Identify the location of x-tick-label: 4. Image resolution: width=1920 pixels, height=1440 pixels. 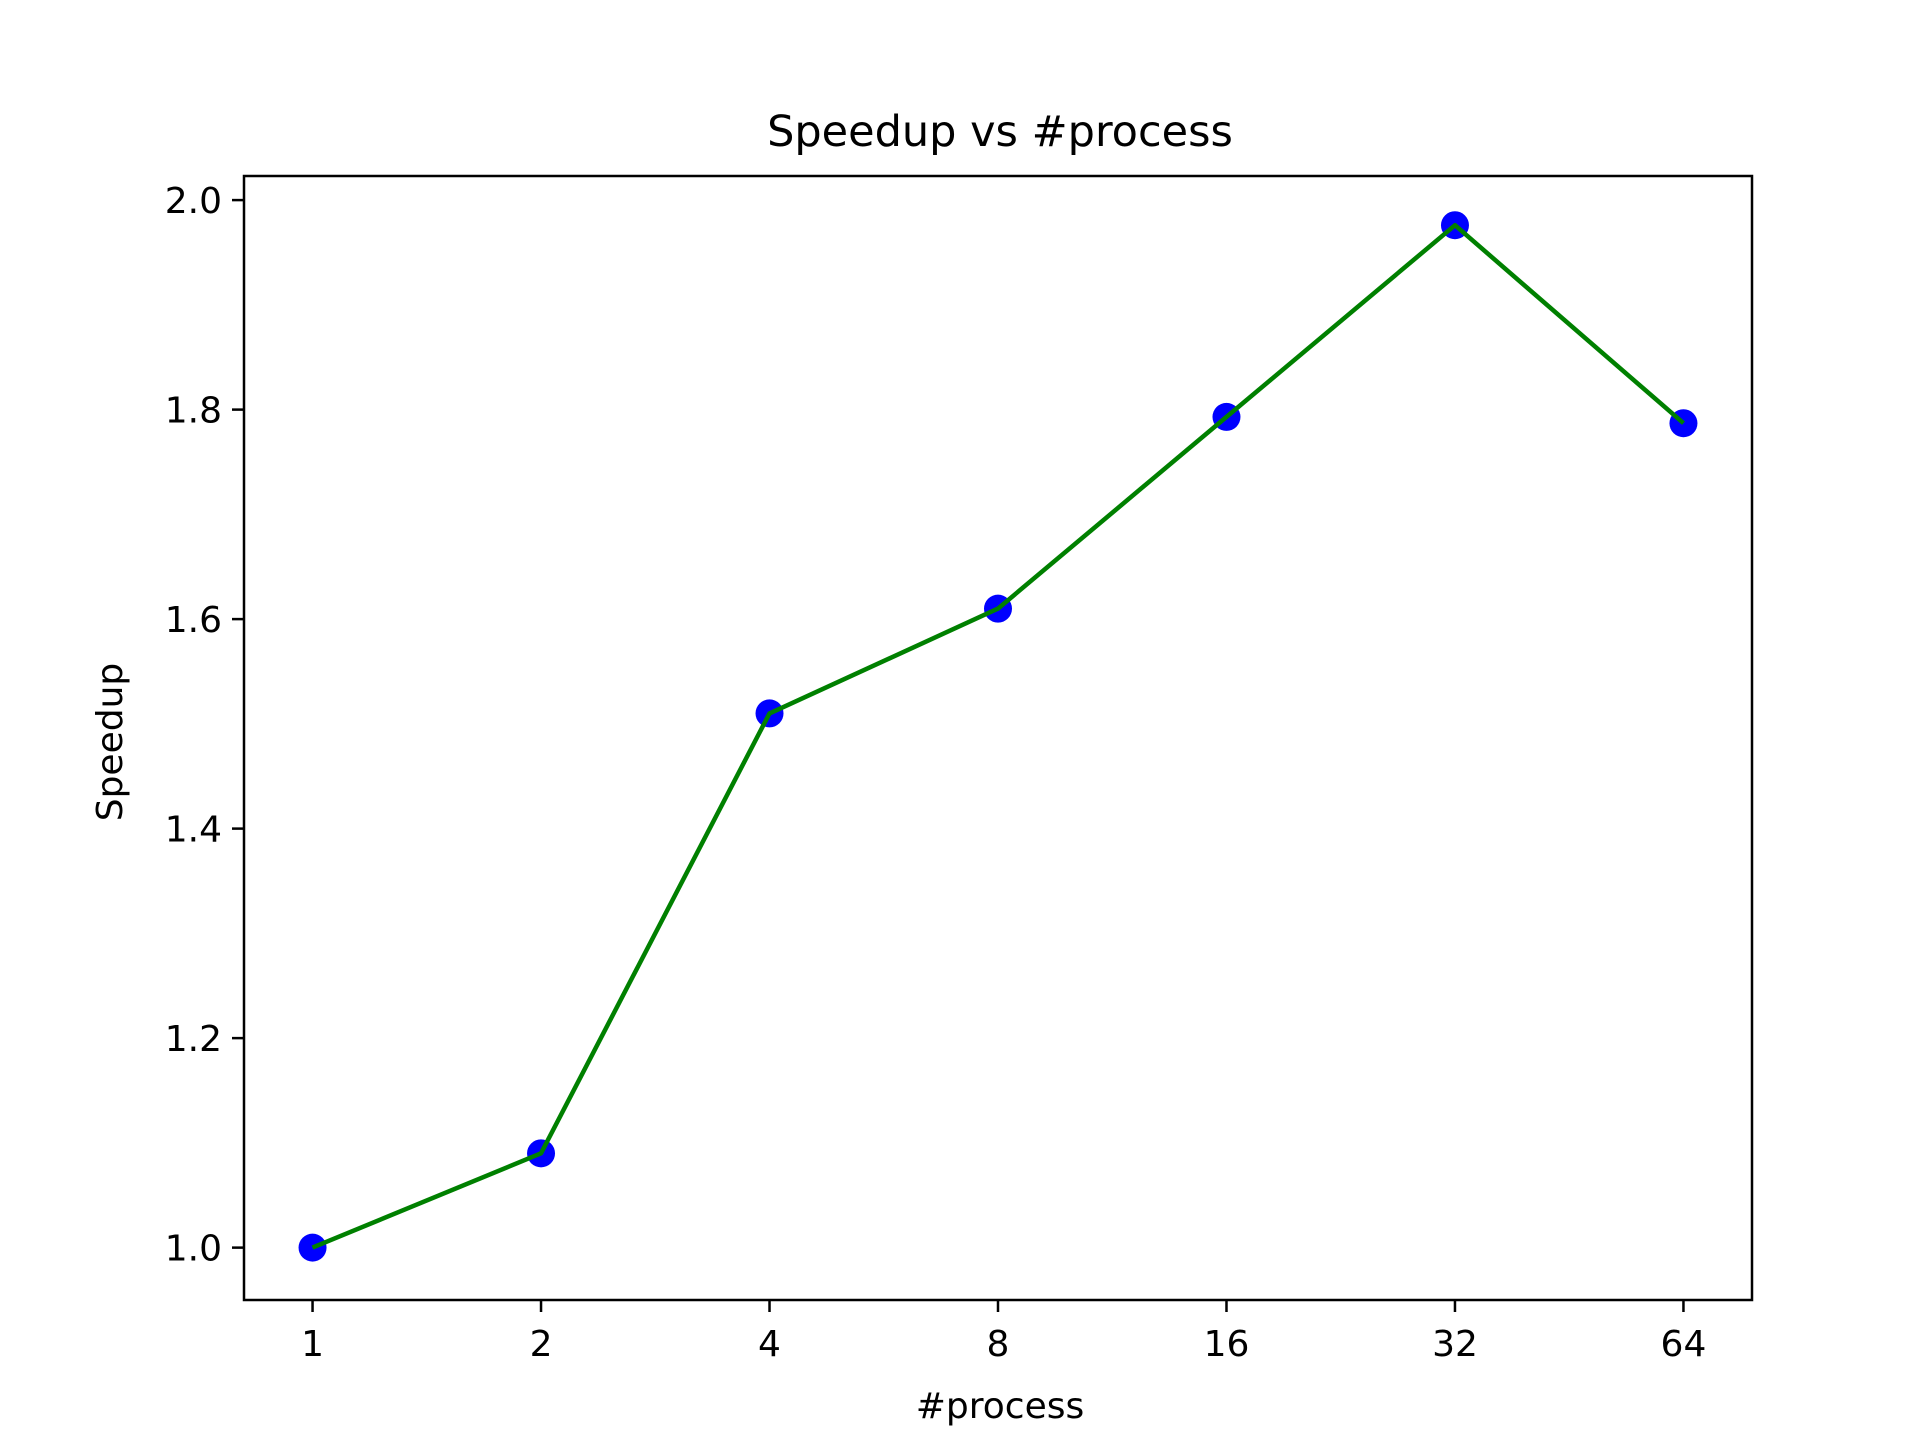
(769, 1344).